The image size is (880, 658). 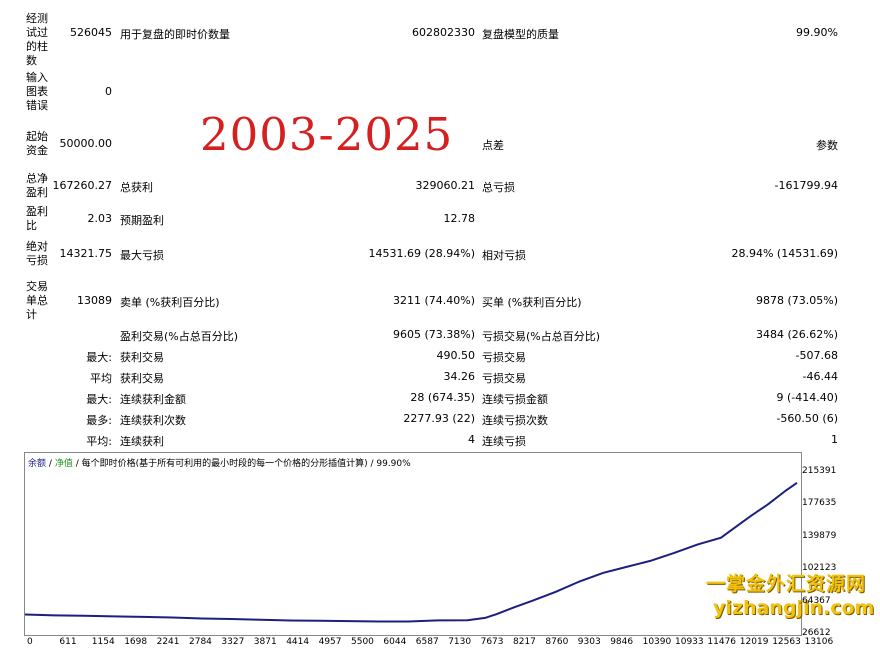 What do you see at coordinates (136, 642) in the screenshot?
I see `x-tick-label: 1698` at bounding box center [136, 642].